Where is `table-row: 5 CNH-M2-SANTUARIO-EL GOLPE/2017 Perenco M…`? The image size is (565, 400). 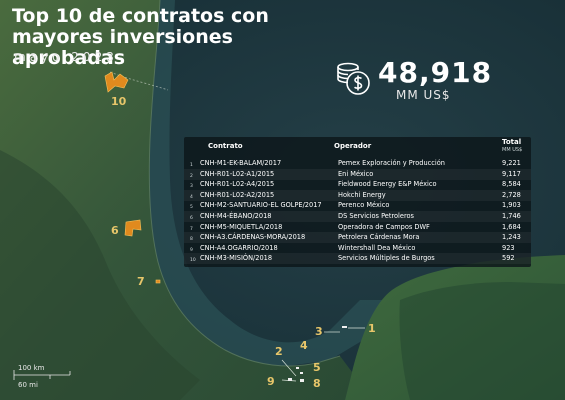
table-row: 5 CNH-M2-SANTUARIO-EL GOLPE/2017 Perenco M… is located at coordinates (357, 205).